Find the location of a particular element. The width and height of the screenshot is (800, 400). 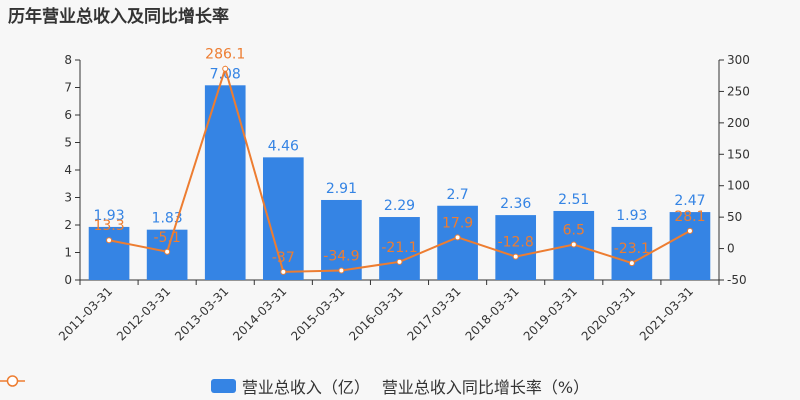

chart-title: 历年营业总收入及同比增长率 is located at coordinates (118, 17).